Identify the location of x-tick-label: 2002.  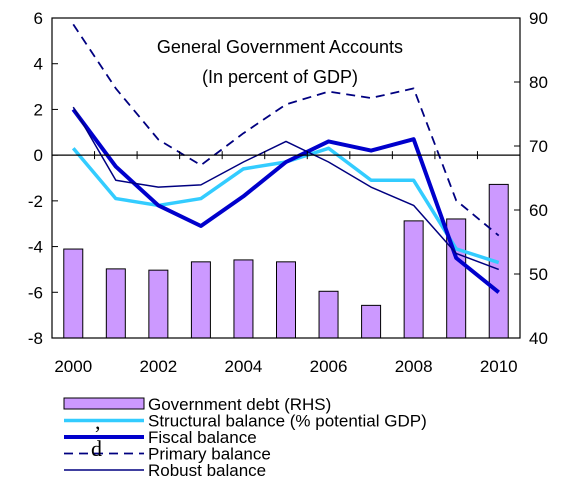
(158, 366).